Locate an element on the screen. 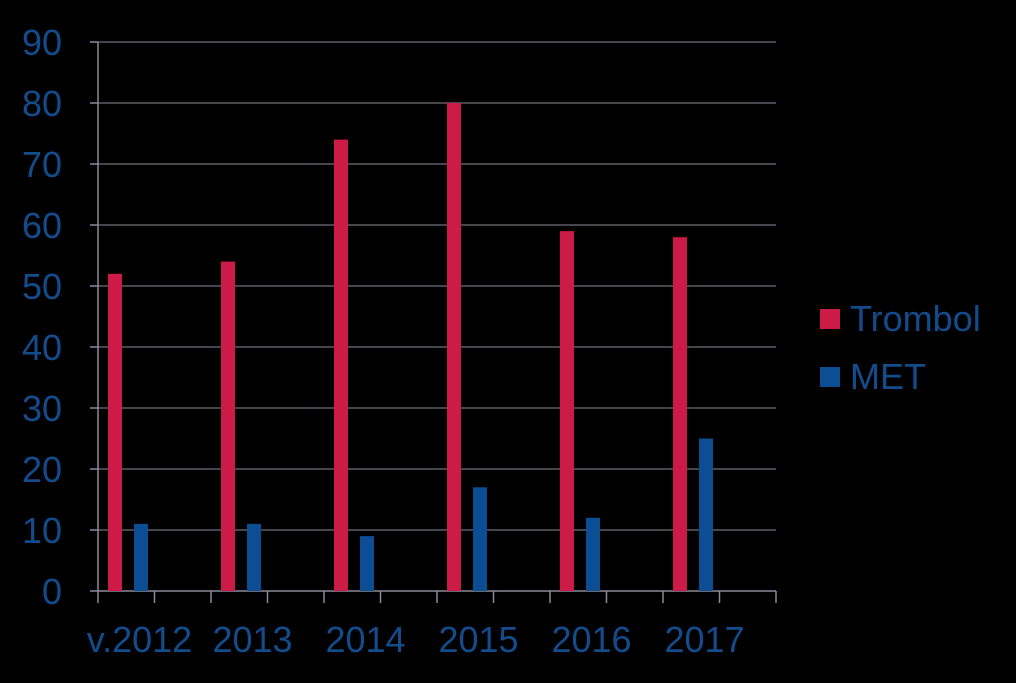  bar-trombol-2014 is located at coordinates (341, 365).